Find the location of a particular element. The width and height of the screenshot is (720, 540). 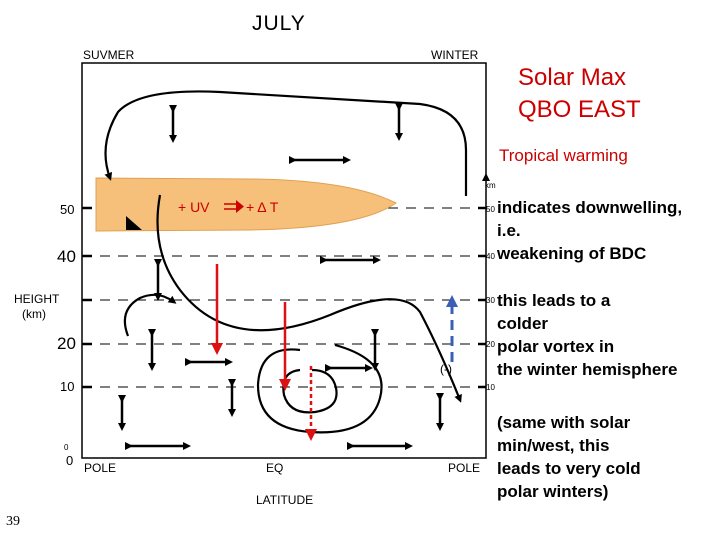

km-label: km is located at coordinates (490, 185).